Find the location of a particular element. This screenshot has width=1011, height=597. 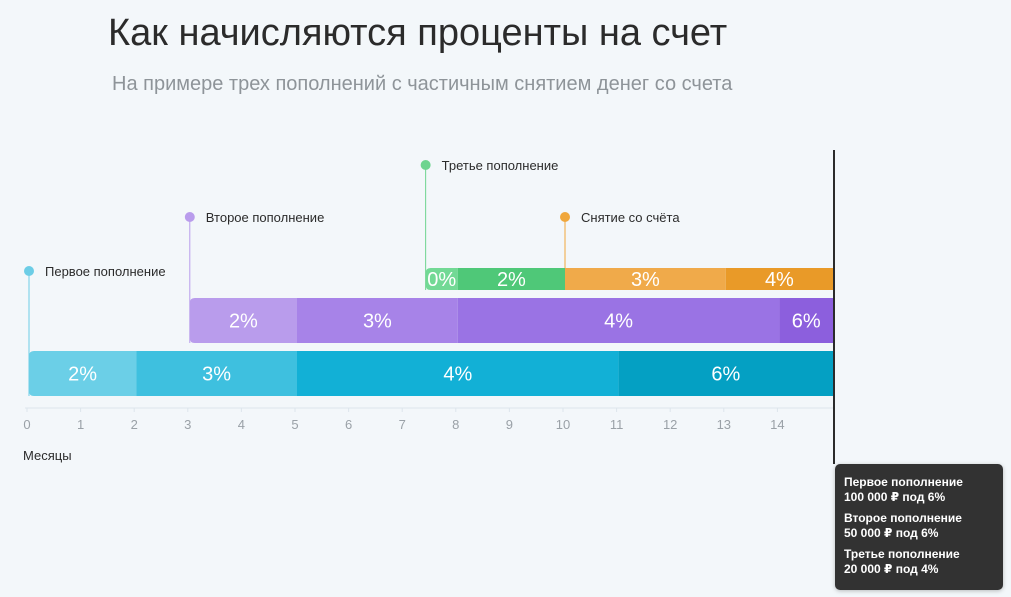

x-tick-label: 10 is located at coordinates (563, 424).